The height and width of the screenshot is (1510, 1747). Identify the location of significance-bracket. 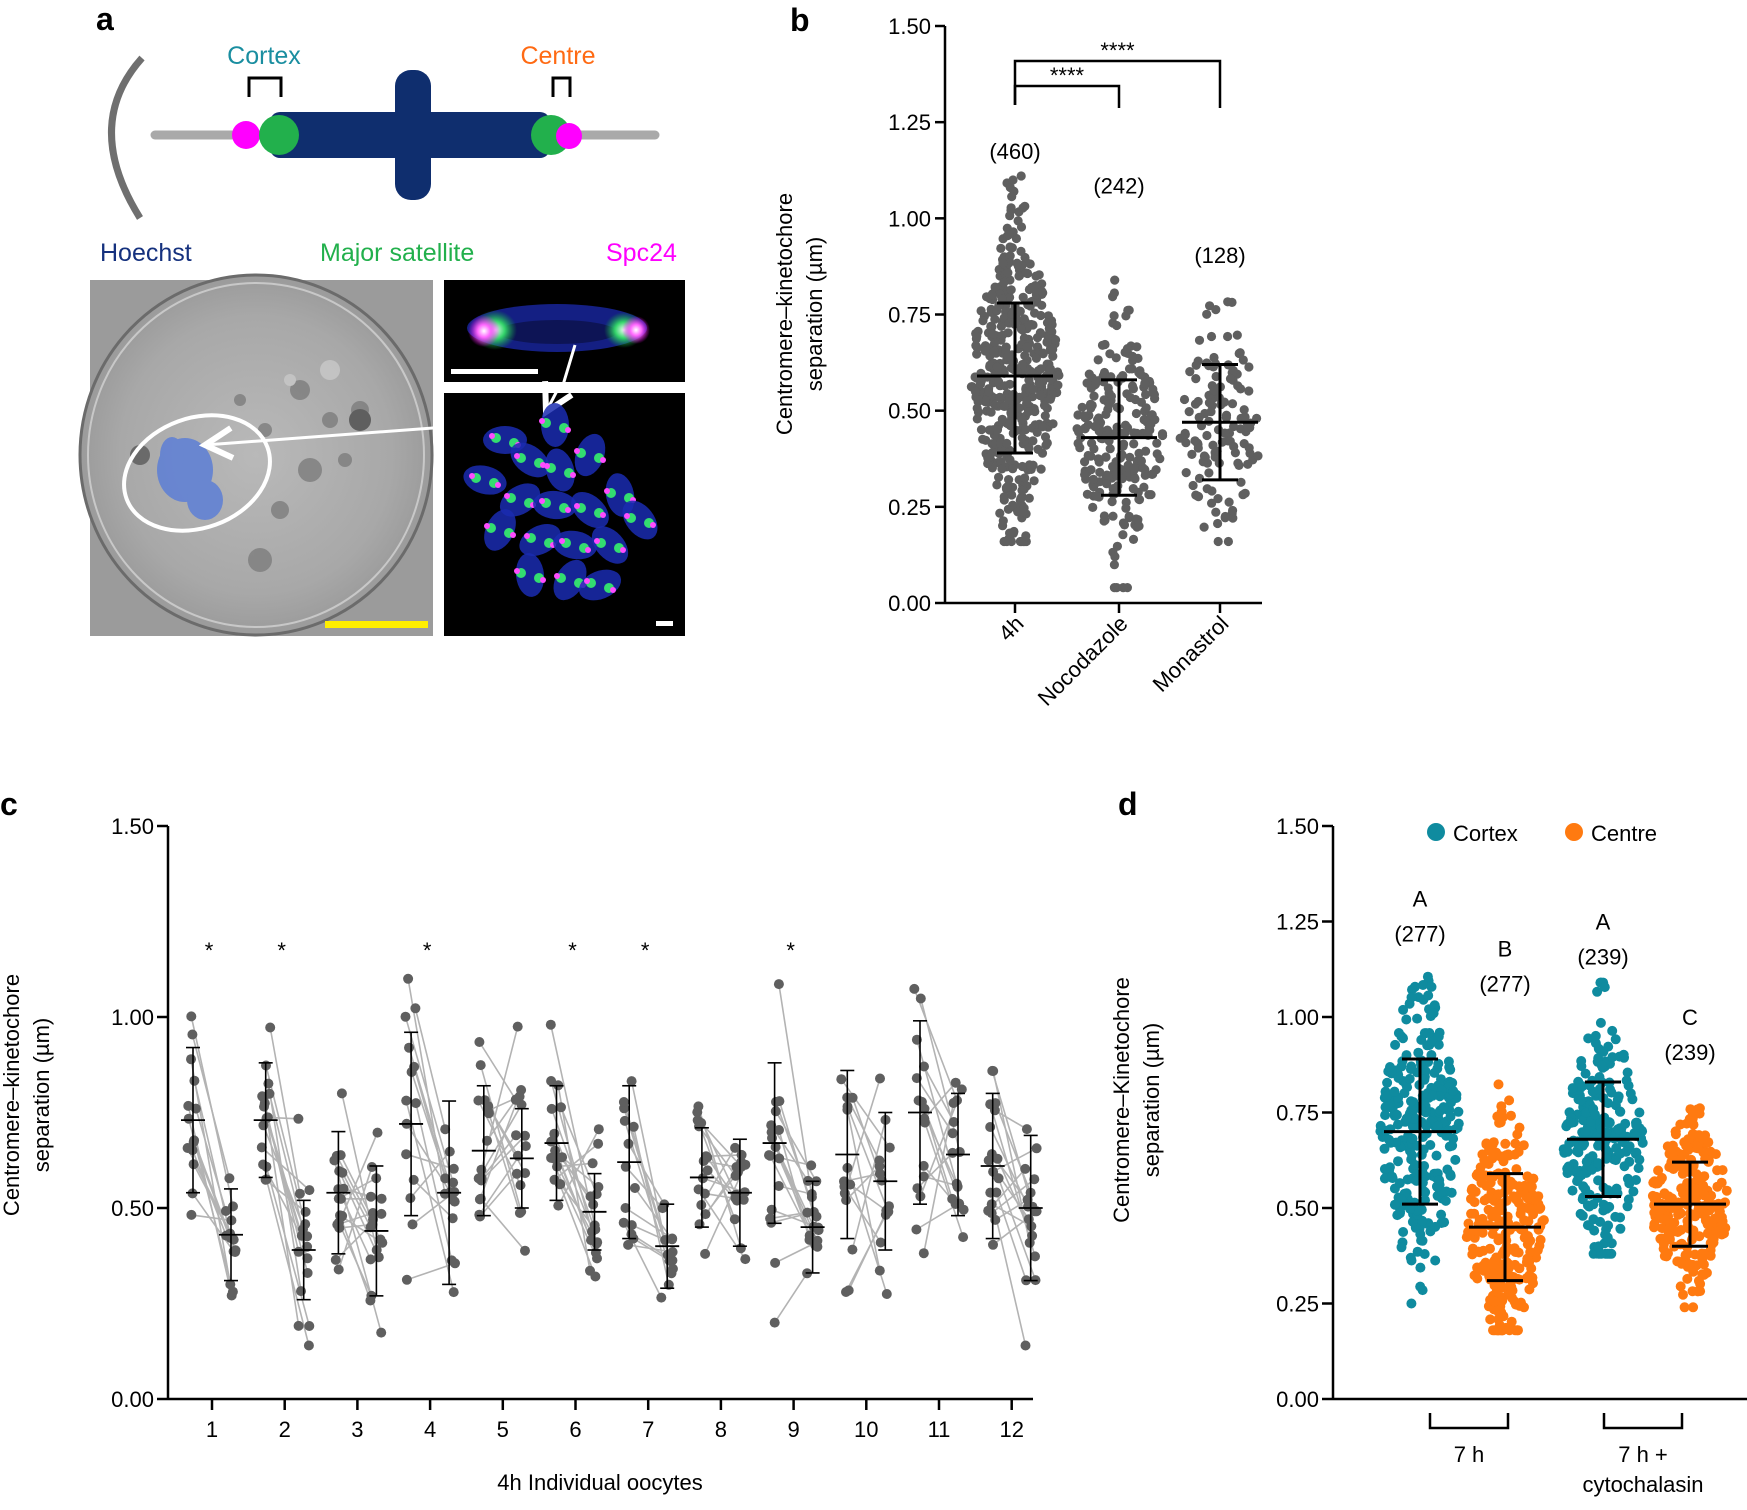
(1067, 96).